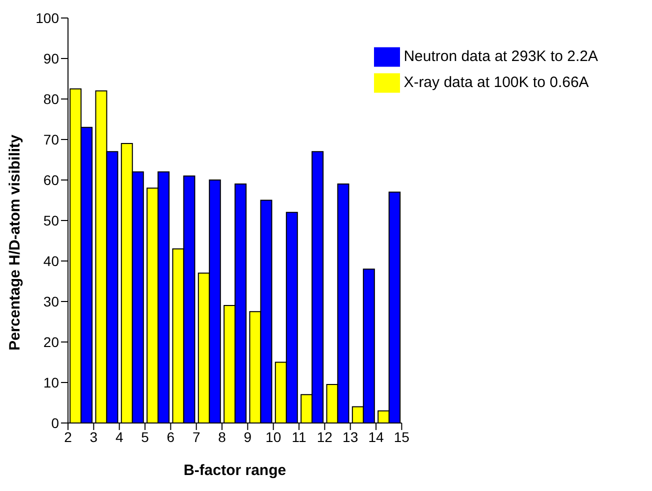 This screenshot has height=491, width=652. Describe the element at coordinates (51, 342) in the screenshot. I see `y-tick-label: 20` at that location.